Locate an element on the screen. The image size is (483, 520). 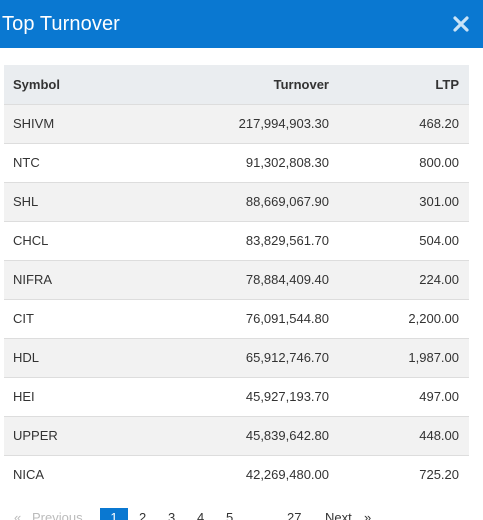
cell-symbol: SHL is located at coordinates (26, 201).